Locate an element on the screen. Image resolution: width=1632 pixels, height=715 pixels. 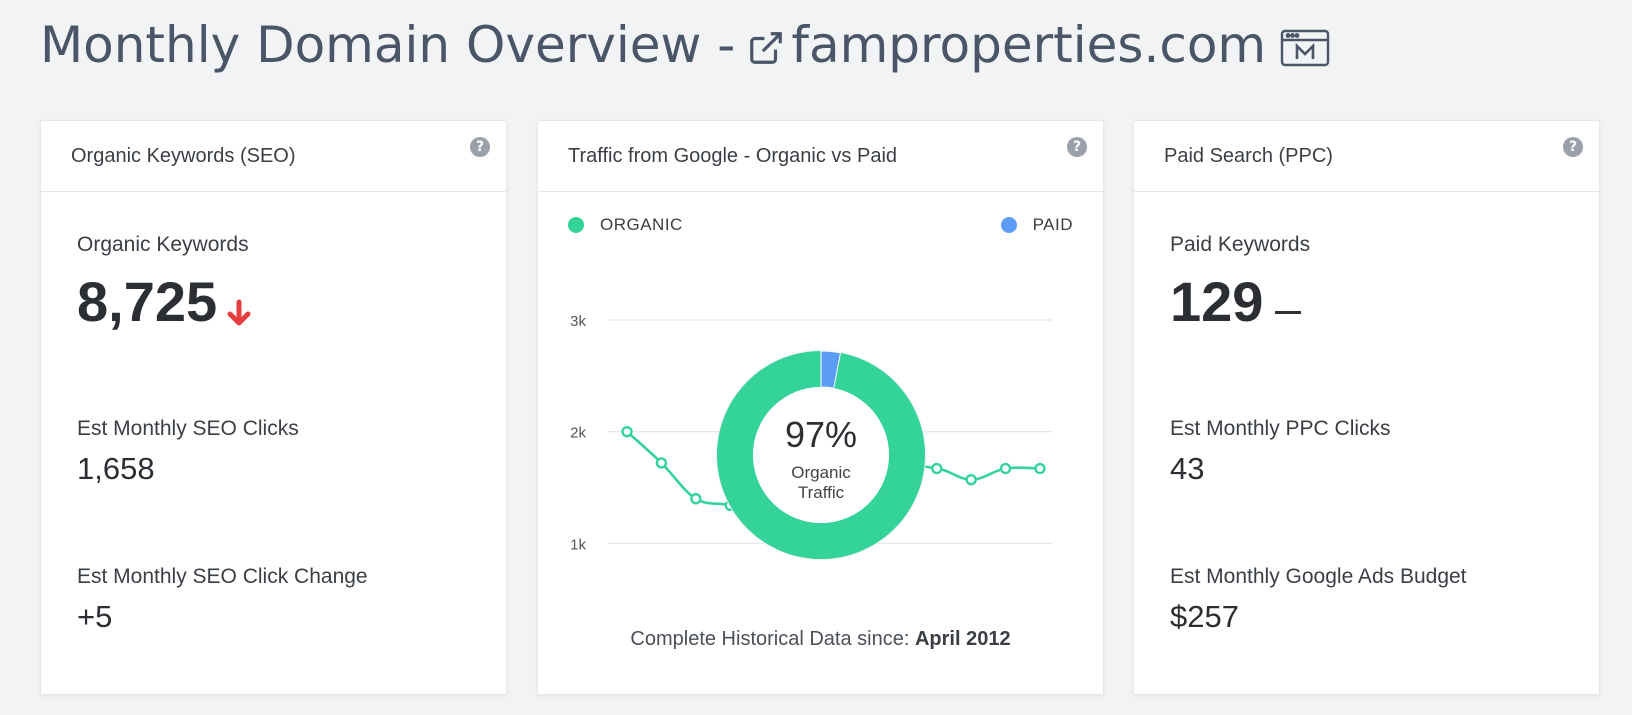
paid-keywords-value: 129 is located at coordinates (1217, 301).